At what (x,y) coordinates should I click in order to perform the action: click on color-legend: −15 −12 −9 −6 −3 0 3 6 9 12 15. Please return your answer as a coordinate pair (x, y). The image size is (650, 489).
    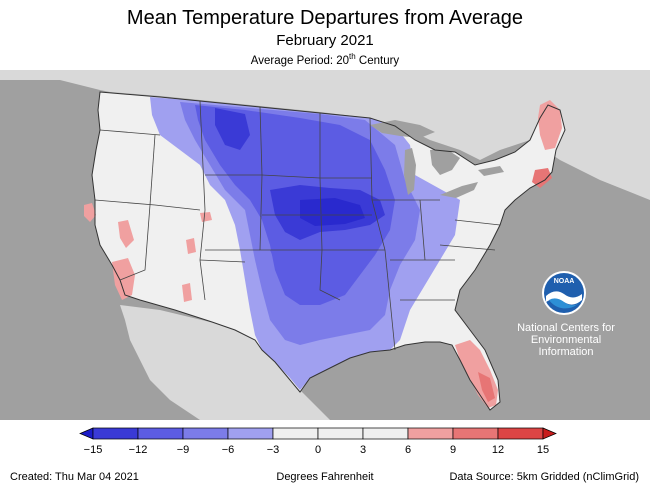
    Looking at the image, I should click on (318, 441).